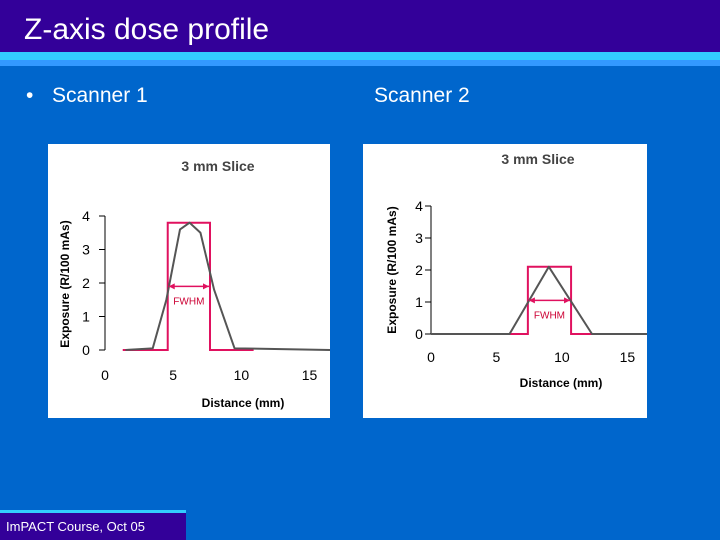  What do you see at coordinates (100, 95) in the screenshot?
I see `scanner-1-heading: Scanner 1` at bounding box center [100, 95].